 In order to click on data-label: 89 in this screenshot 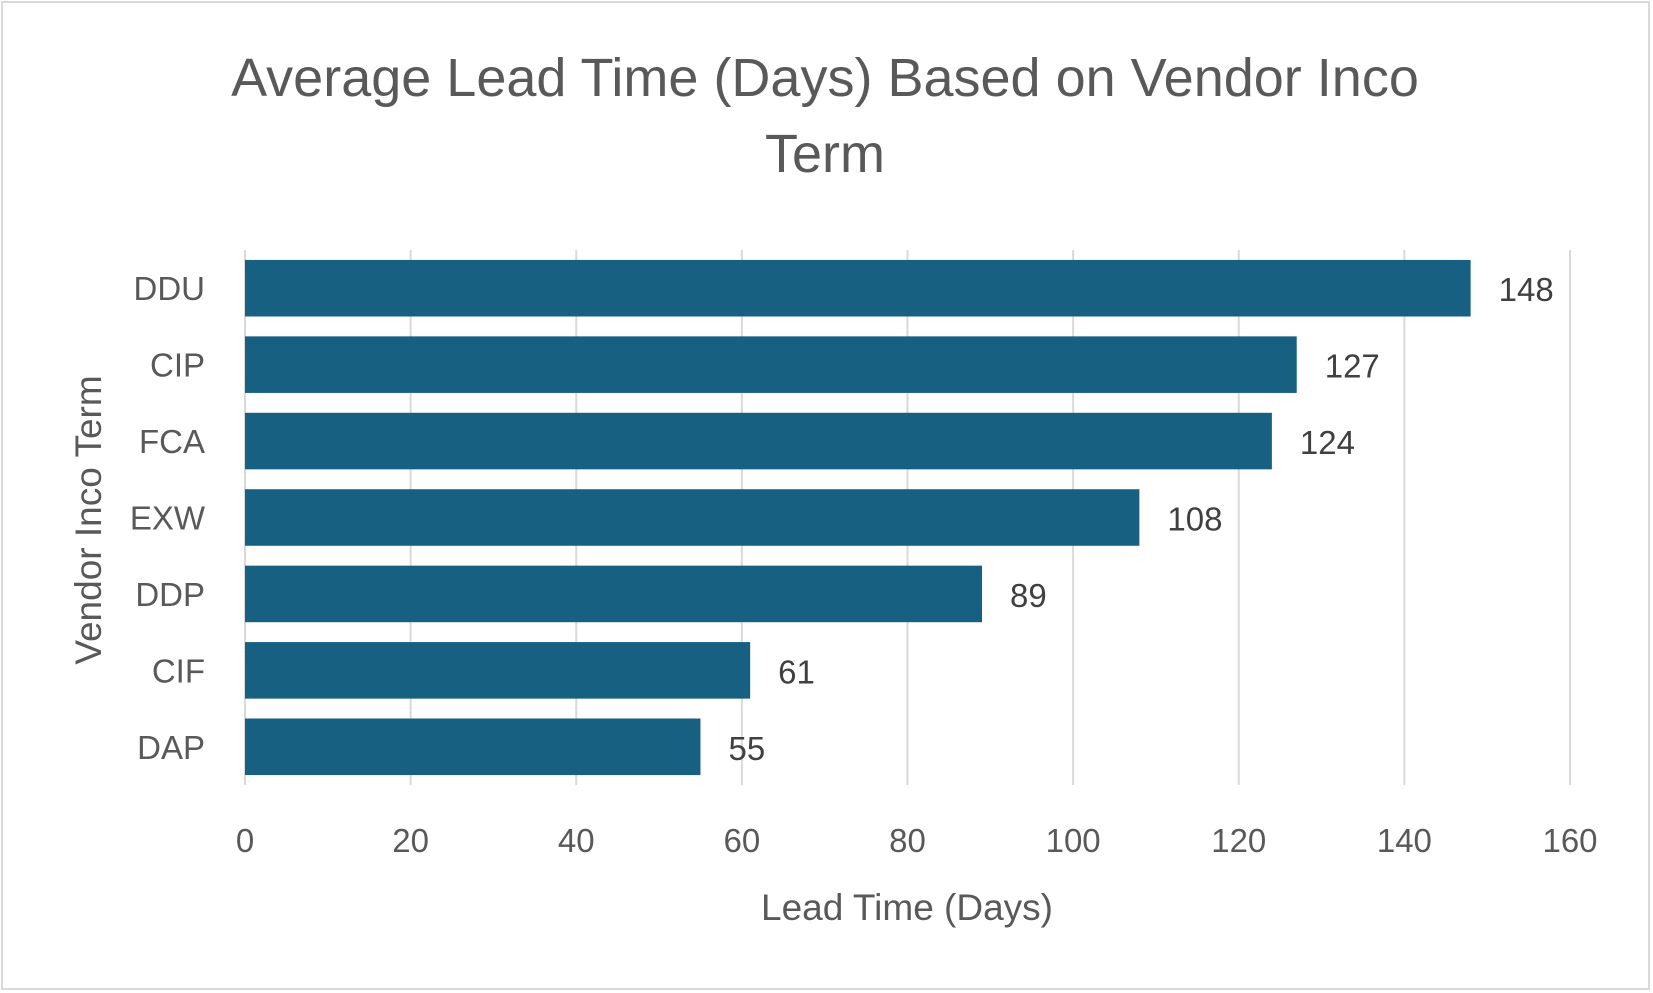, I will do `click(1028, 595)`.